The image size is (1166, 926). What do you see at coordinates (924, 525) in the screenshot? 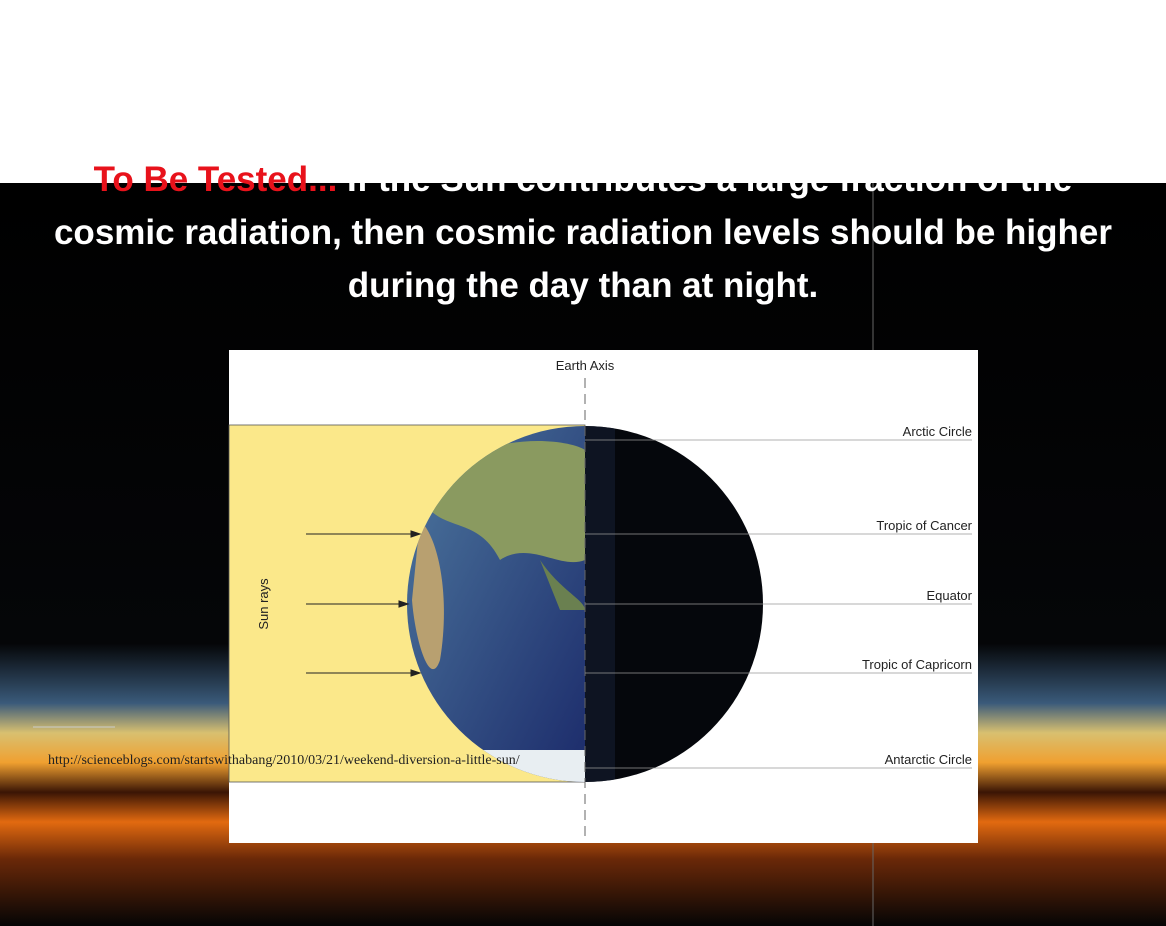
I see `latitude-label: Tropic of Cancer` at bounding box center [924, 525].